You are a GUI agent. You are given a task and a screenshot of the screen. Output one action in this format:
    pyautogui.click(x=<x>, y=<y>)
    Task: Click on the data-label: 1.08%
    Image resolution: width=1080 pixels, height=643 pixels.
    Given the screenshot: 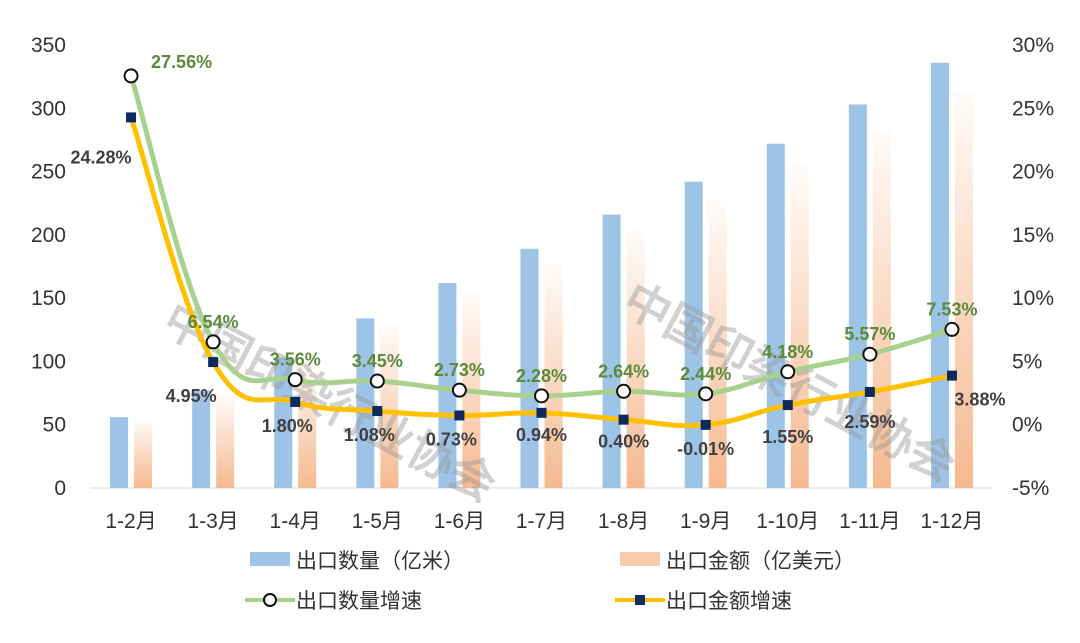 What is the action you would take?
    pyautogui.click(x=369, y=435)
    